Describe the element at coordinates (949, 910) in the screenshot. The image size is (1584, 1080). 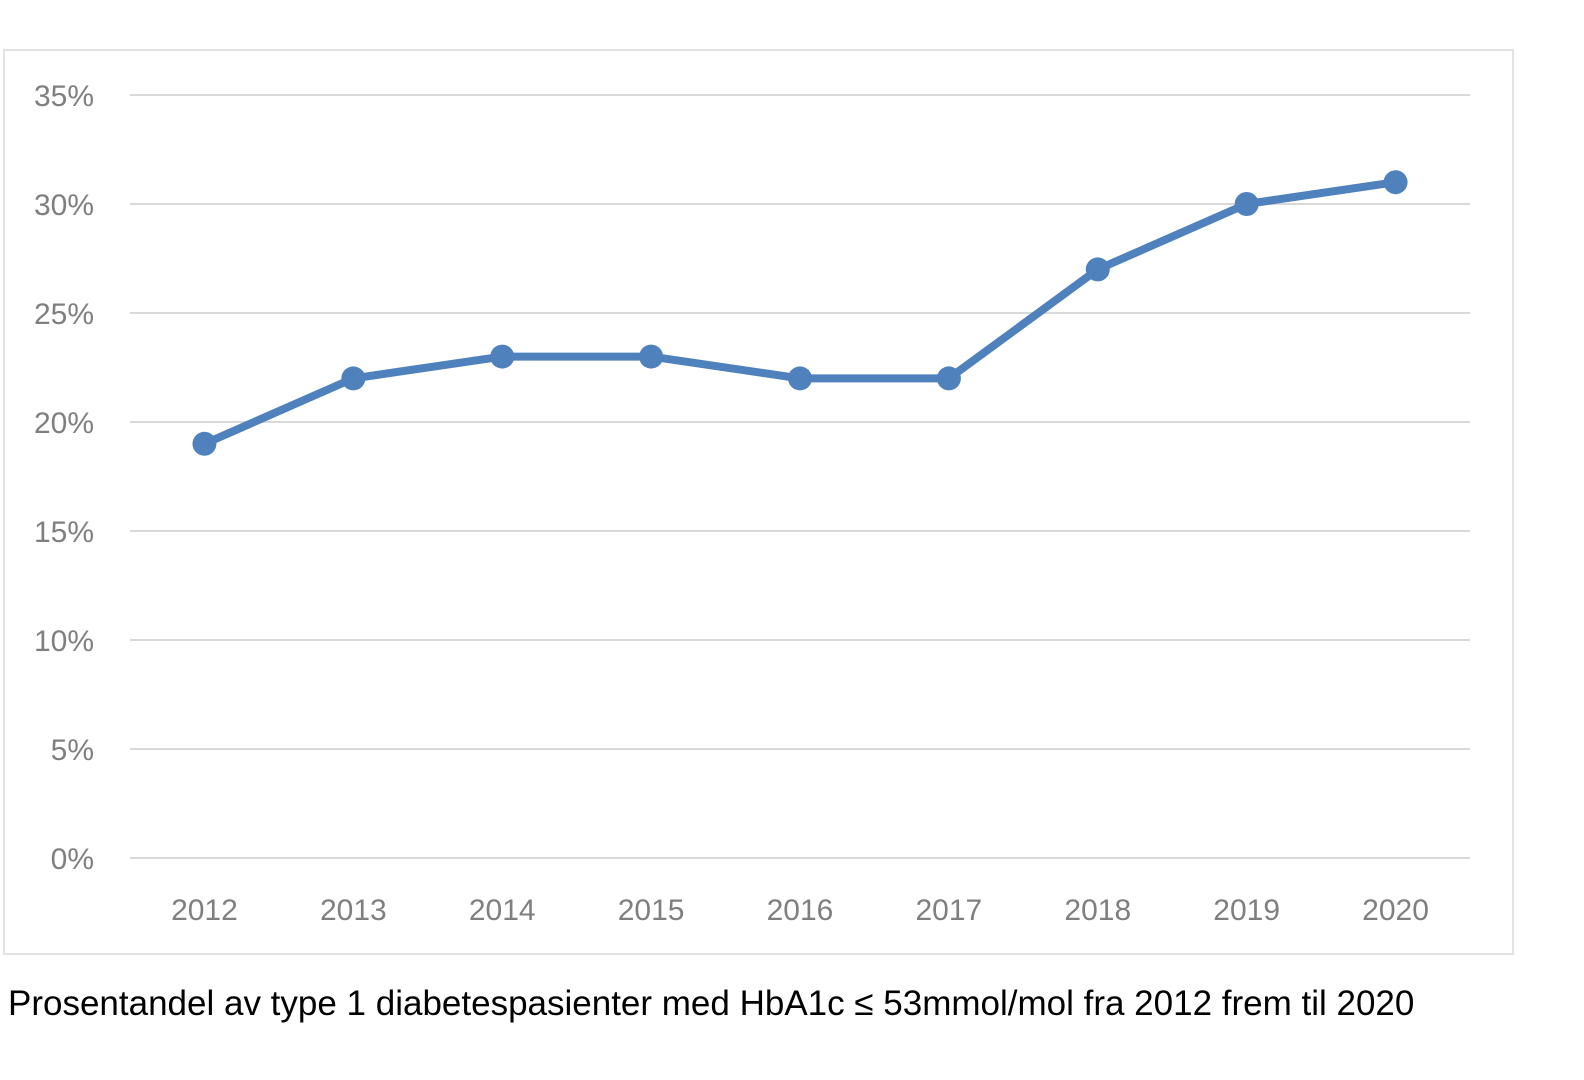
I see `x-tick-label: 2017` at that location.